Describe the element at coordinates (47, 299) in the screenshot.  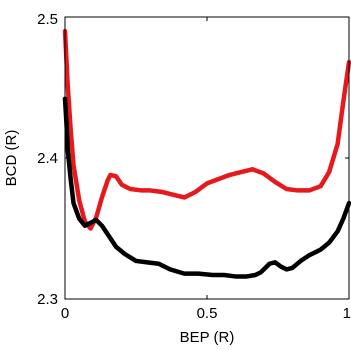
I see `y-tick-label: 2.3` at that location.